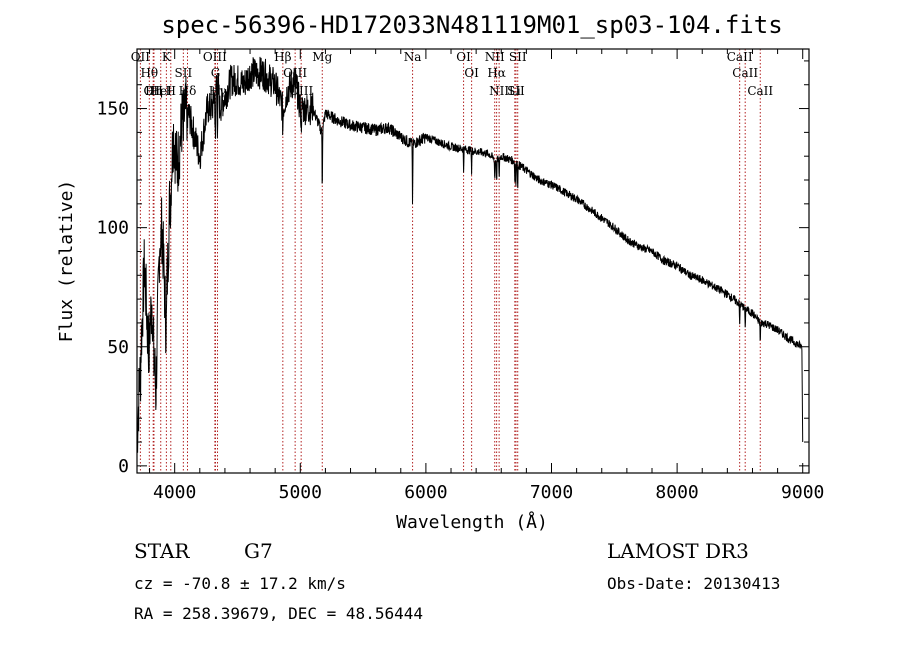 This screenshot has height=649, width=900. What do you see at coordinates (282, 57) in the screenshot?
I see `line-label: Hβ` at bounding box center [282, 57].